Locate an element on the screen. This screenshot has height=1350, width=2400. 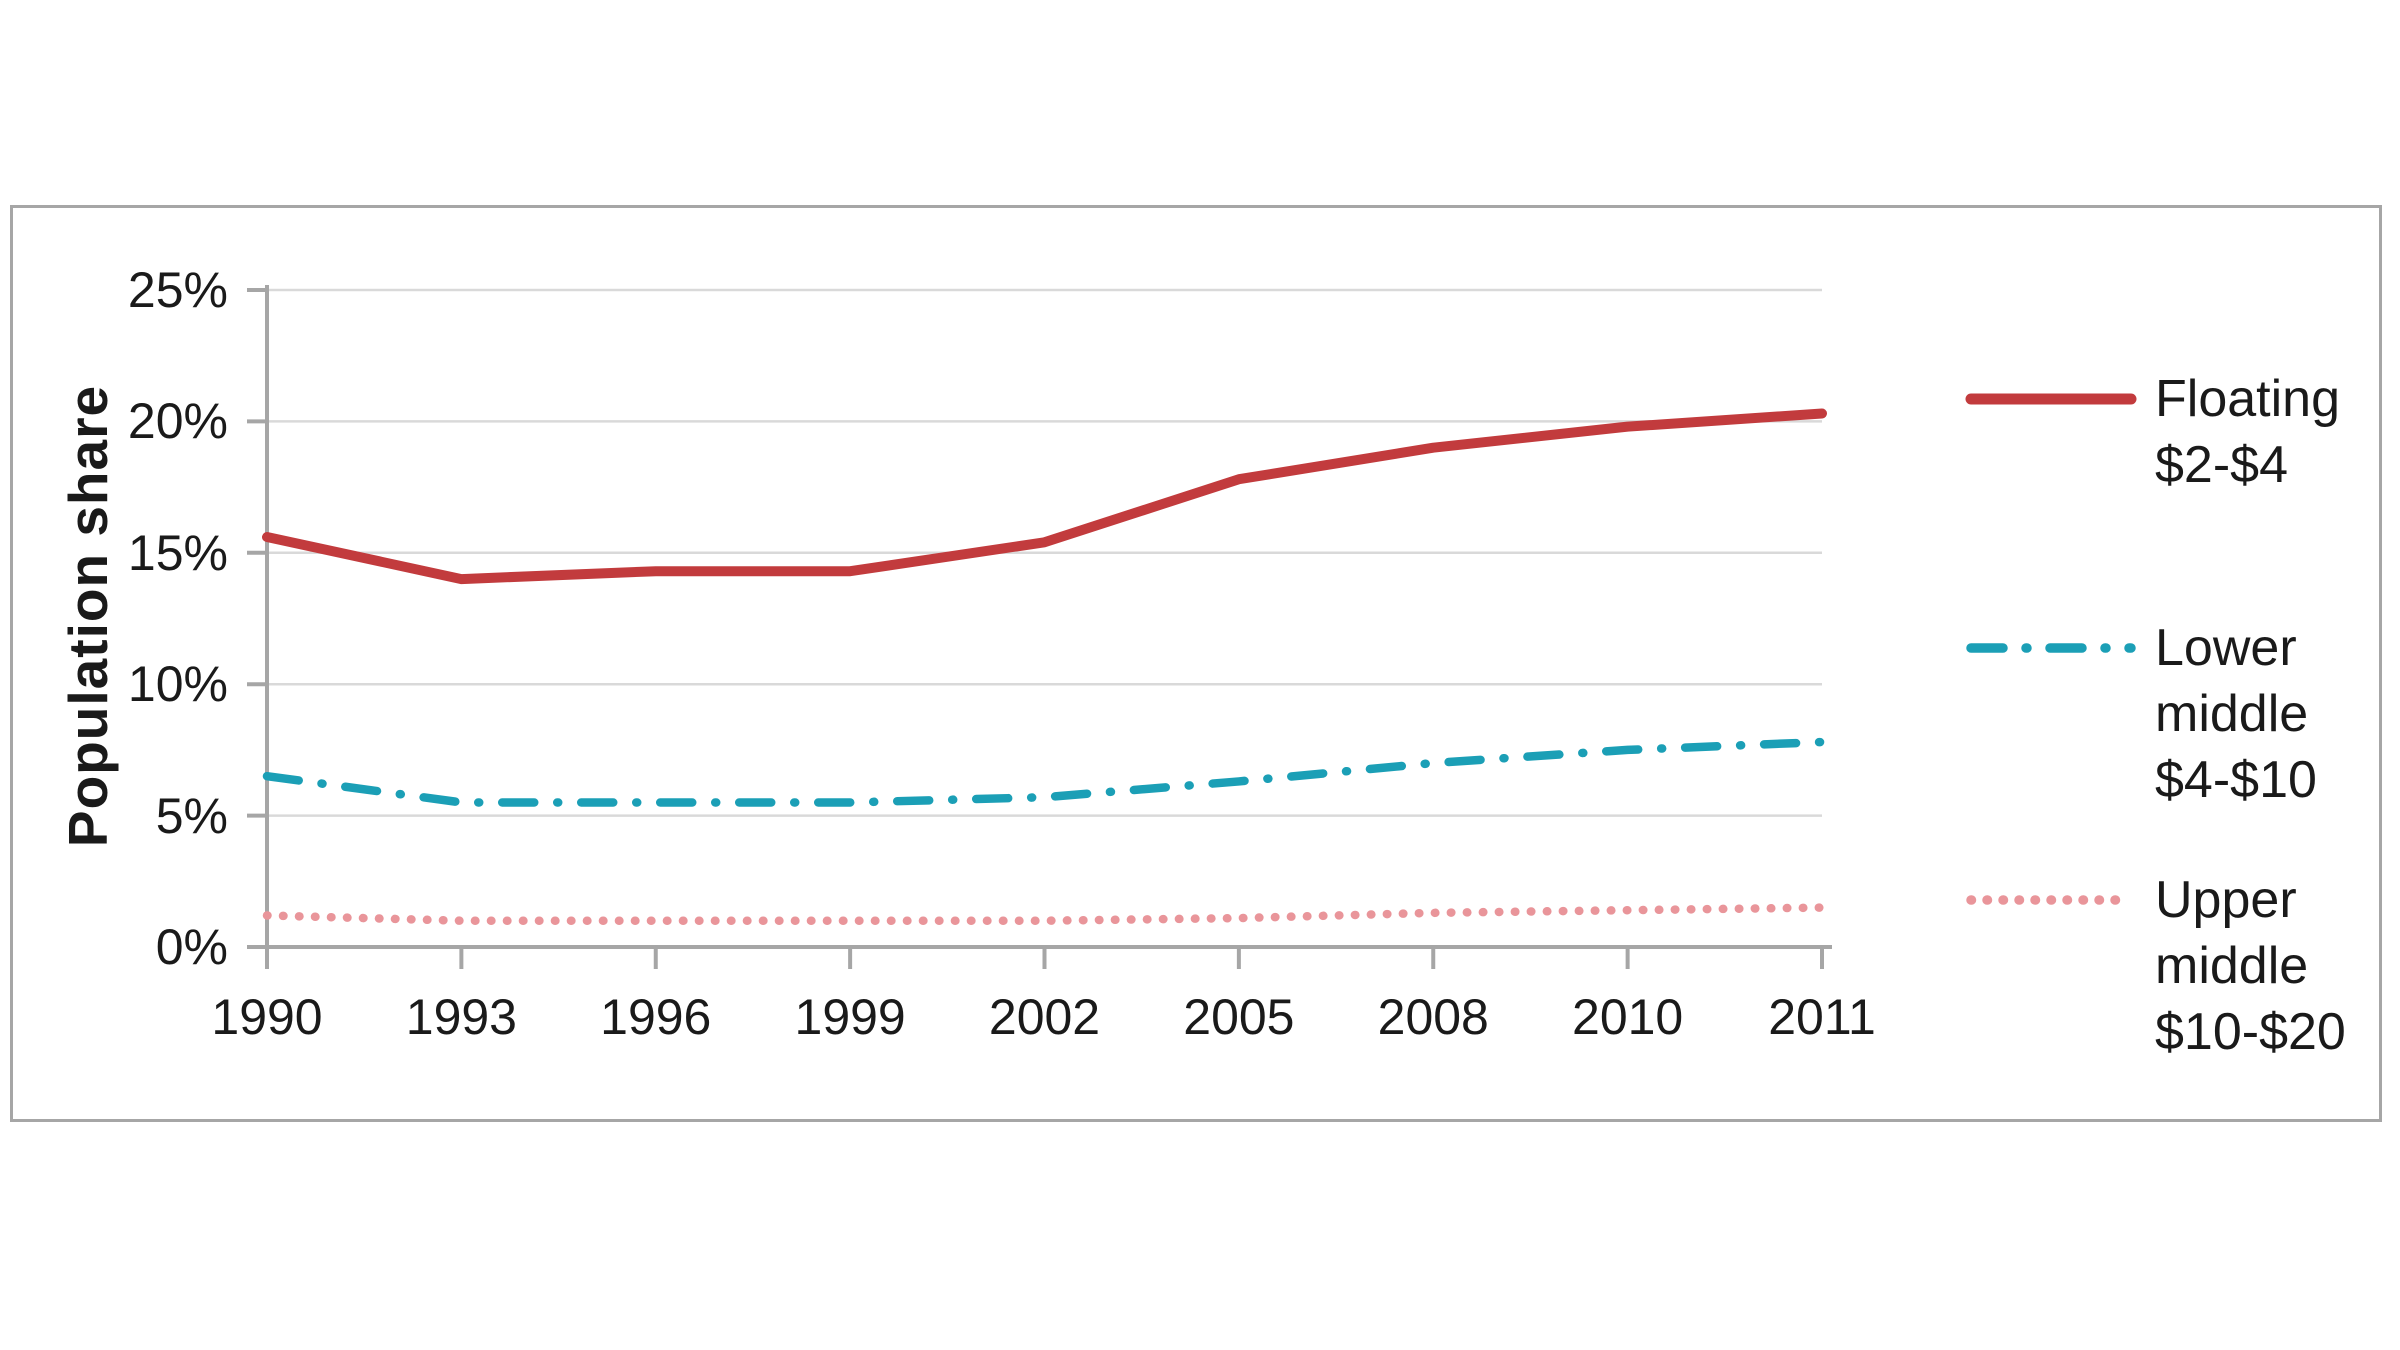
x-tick-label: 2008 is located at coordinates (1433, 1017).